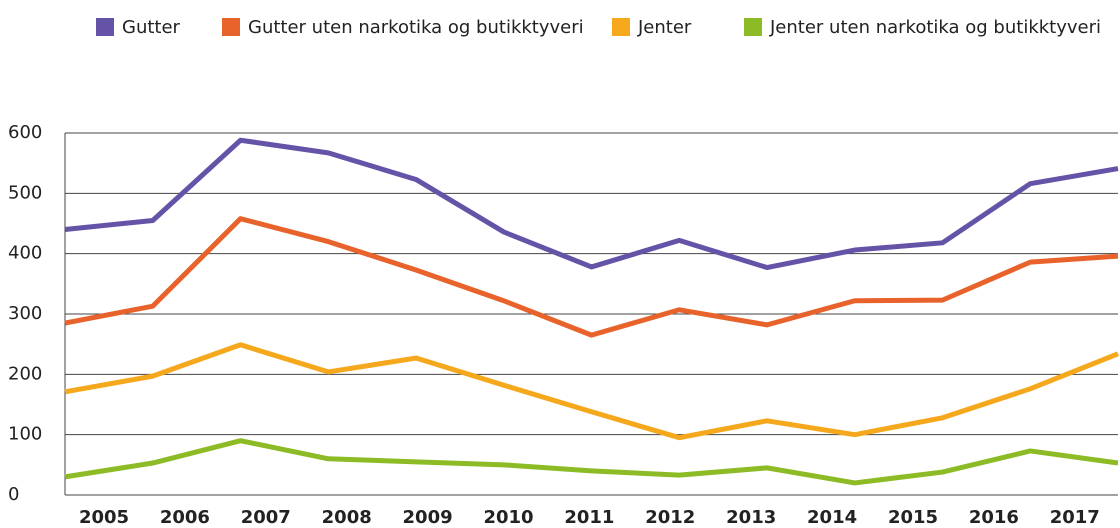 This screenshot has height=528, width=1120. Describe the element at coordinates (25, 192) in the screenshot. I see `y-tick-label: 500` at that location.